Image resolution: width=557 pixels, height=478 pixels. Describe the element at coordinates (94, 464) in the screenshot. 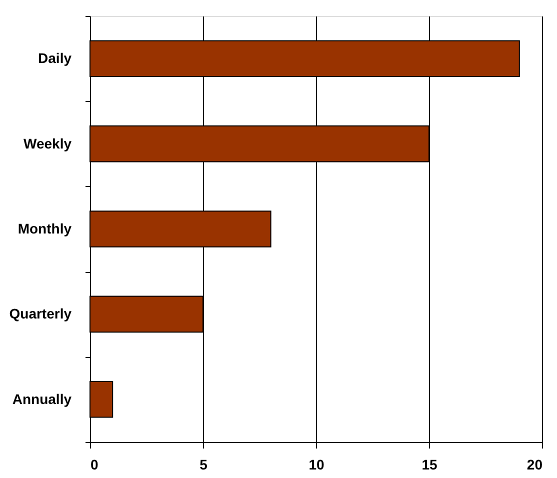

I see `x-tick-label: 0` at that location.